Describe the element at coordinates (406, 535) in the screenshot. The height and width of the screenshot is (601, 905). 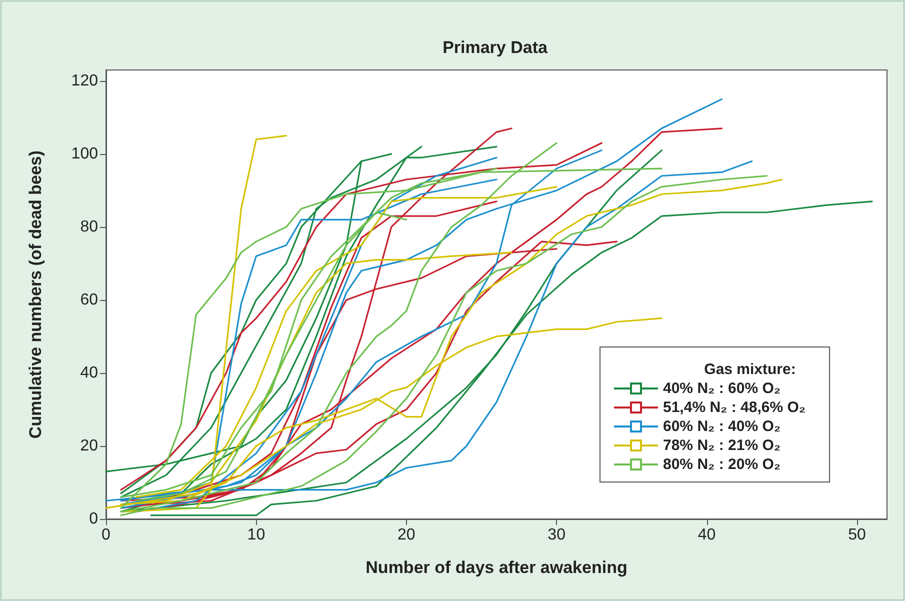
I see `x-tick-label: 20` at that location.